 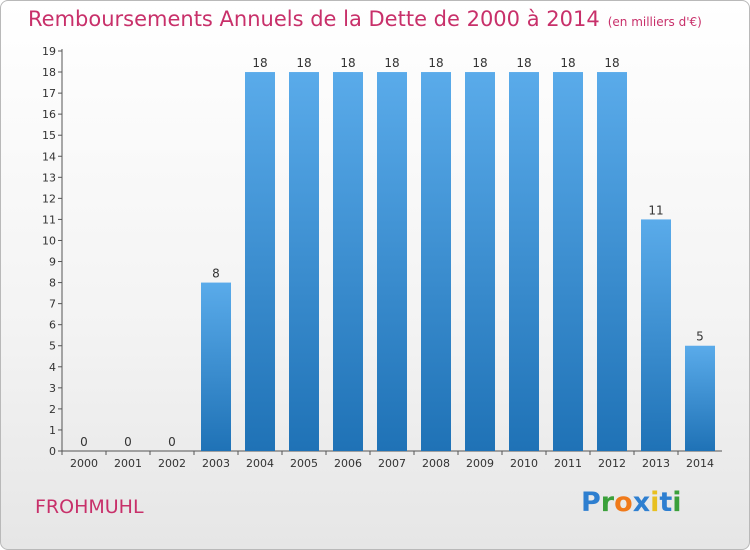 What do you see at coordinates (568, 463) in the screenshot?
I see `x-tick-label: 2011` at bounding box center [568, 463].